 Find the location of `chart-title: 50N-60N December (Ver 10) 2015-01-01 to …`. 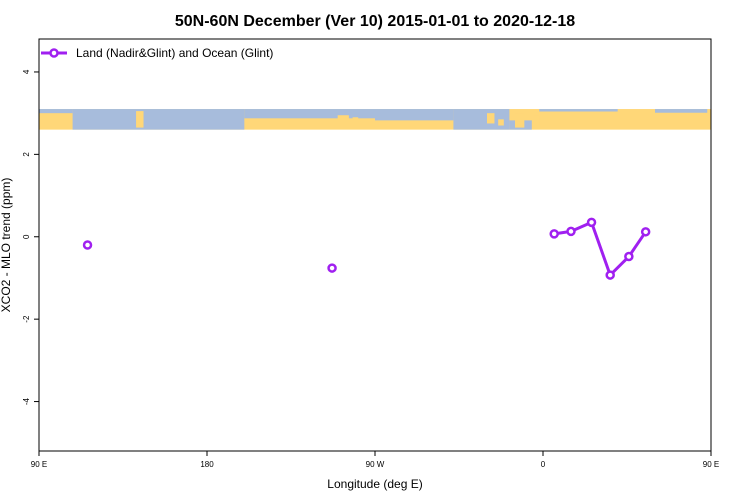

chart-title: 50N-60N December (Ver 10) 2015-01-01 to … is located at coordinates (375, 21).